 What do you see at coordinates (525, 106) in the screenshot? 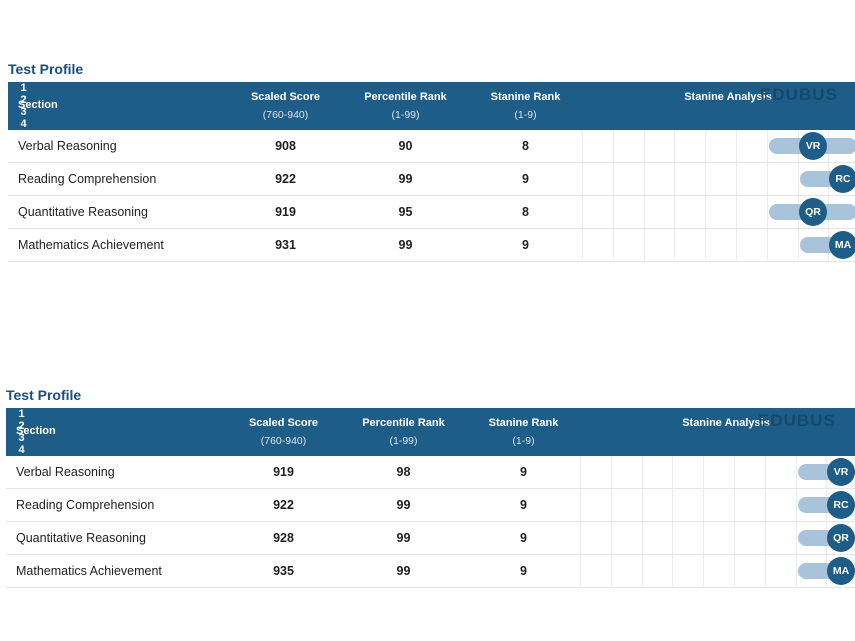
I see `header-stanine-rank: Stanine Rank (1-9)` at bounding box center [525, 106].